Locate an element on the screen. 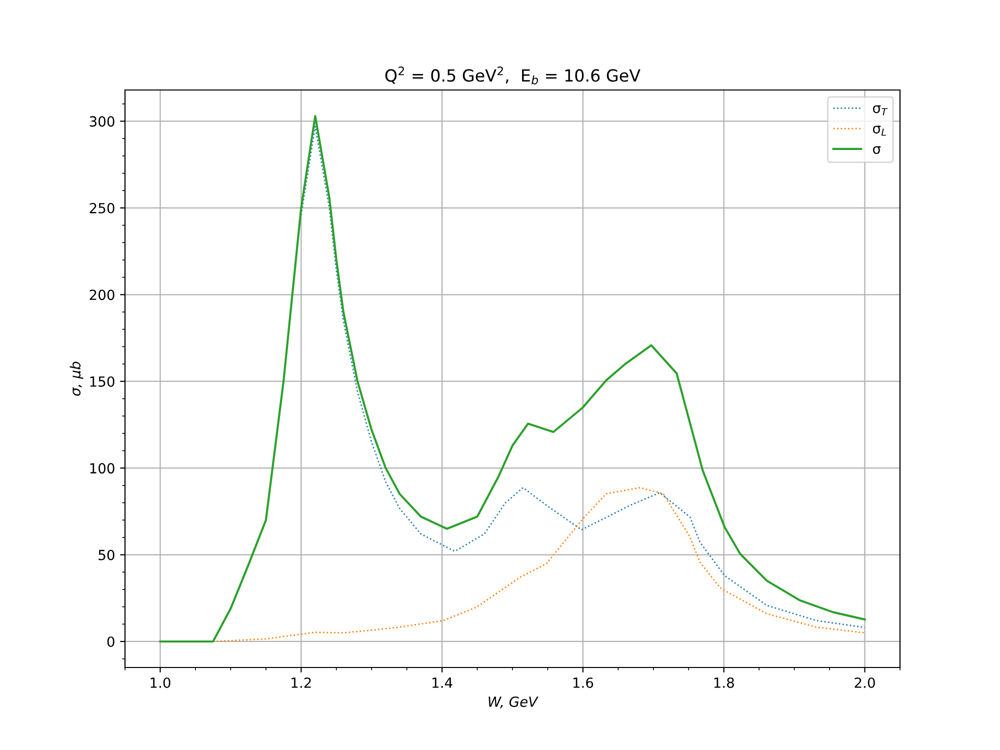  y-tick-label: 300 is located at coordinates (102, 121).